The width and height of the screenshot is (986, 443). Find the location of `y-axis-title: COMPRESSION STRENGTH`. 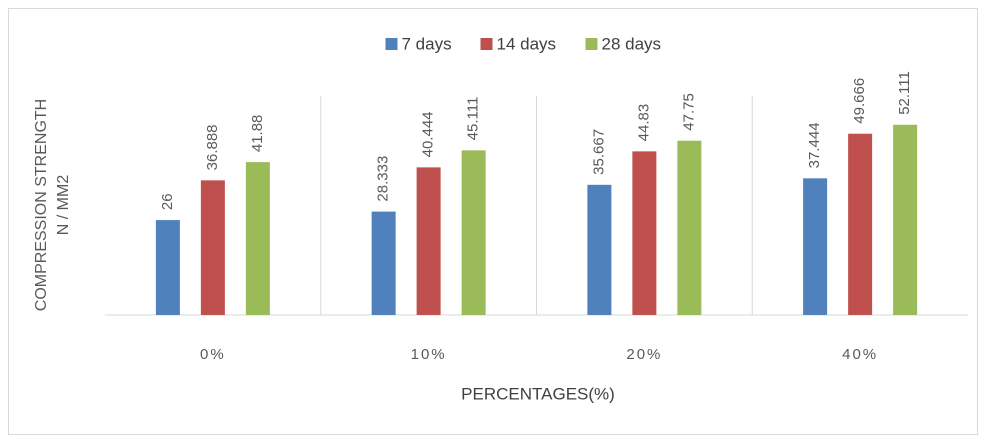

y-axis-title: COMPRESSION STRENGTH is located at coordinates (41, 205).